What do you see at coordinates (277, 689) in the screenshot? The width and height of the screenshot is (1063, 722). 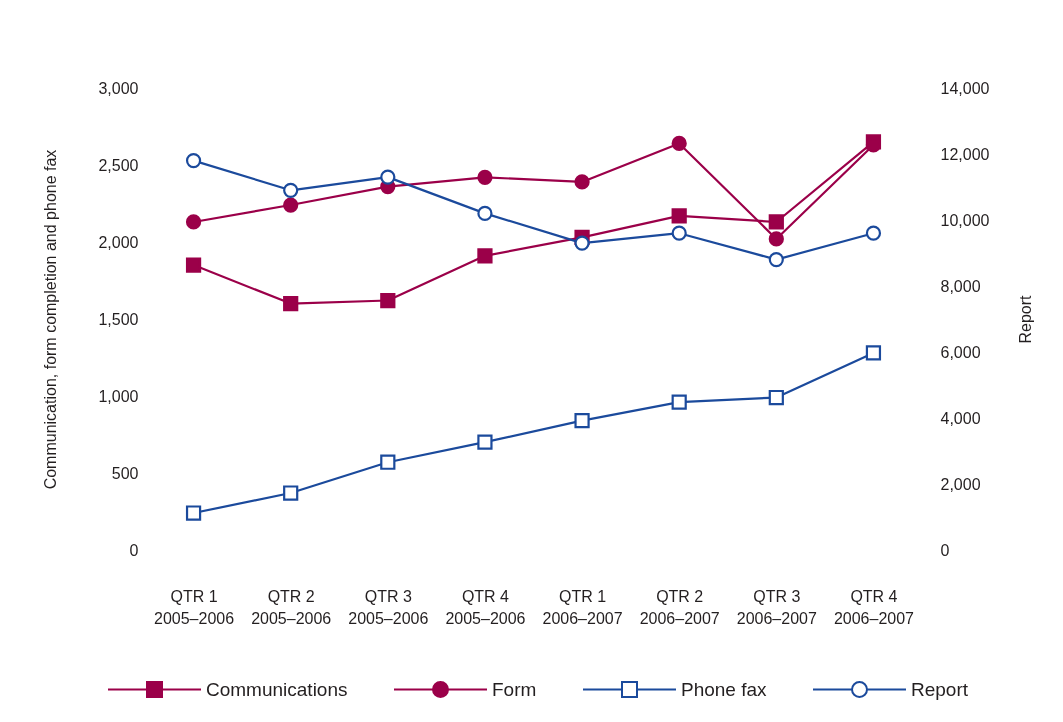 I see `legend-label: Communications` at bounding box center [277, 689].